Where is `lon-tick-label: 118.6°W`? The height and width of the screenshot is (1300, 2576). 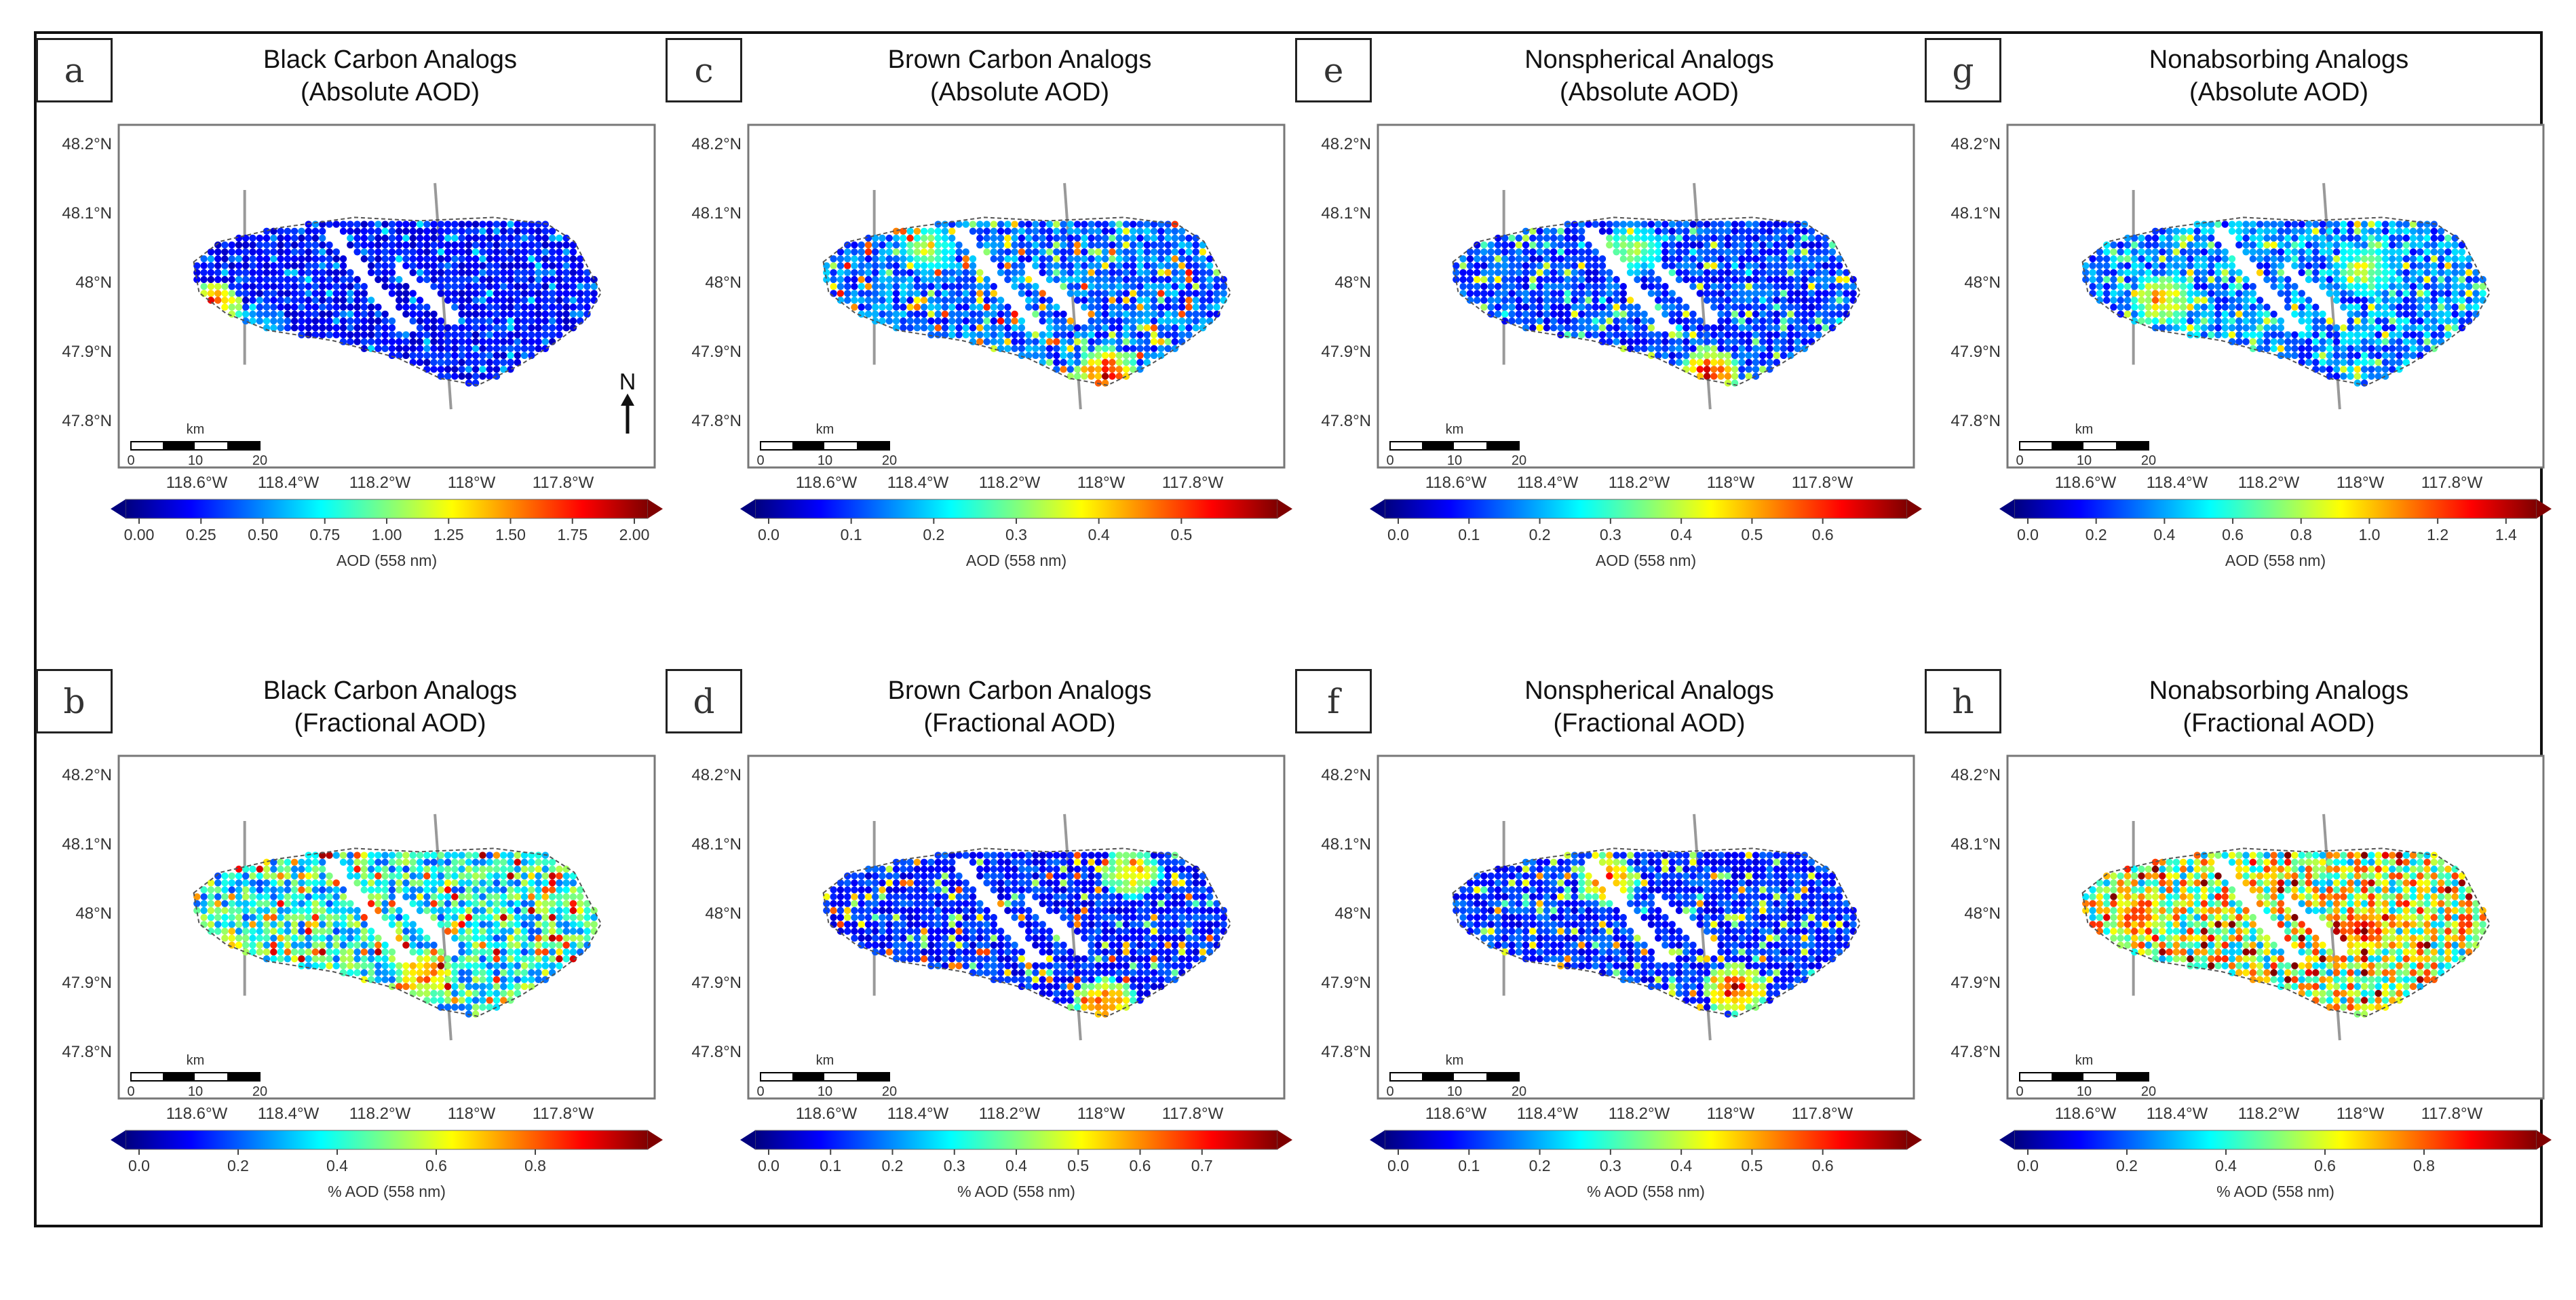 lon-tick-label: 118.6°W is located at coordinates (827, 1114).